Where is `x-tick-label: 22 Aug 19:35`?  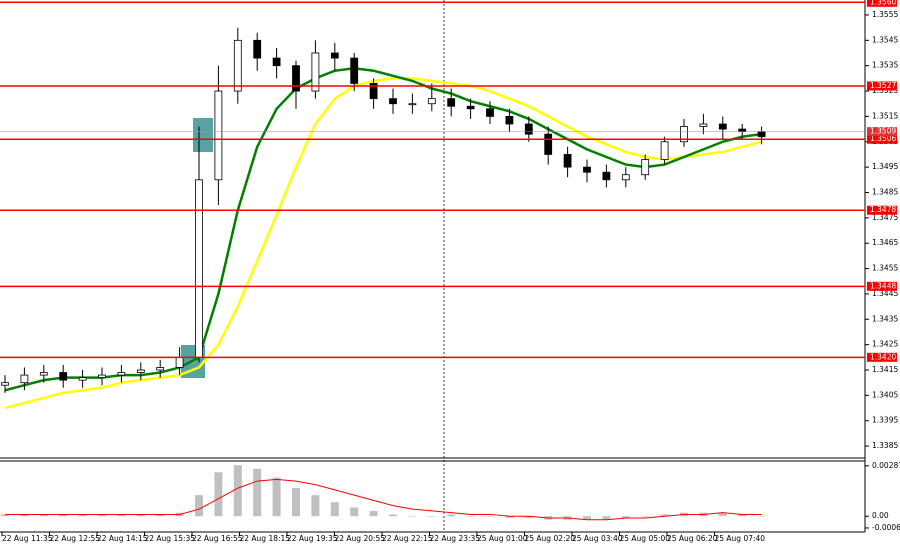
x-tick-label: 22 Aug 19:35 is located at coordinates (312, 538).